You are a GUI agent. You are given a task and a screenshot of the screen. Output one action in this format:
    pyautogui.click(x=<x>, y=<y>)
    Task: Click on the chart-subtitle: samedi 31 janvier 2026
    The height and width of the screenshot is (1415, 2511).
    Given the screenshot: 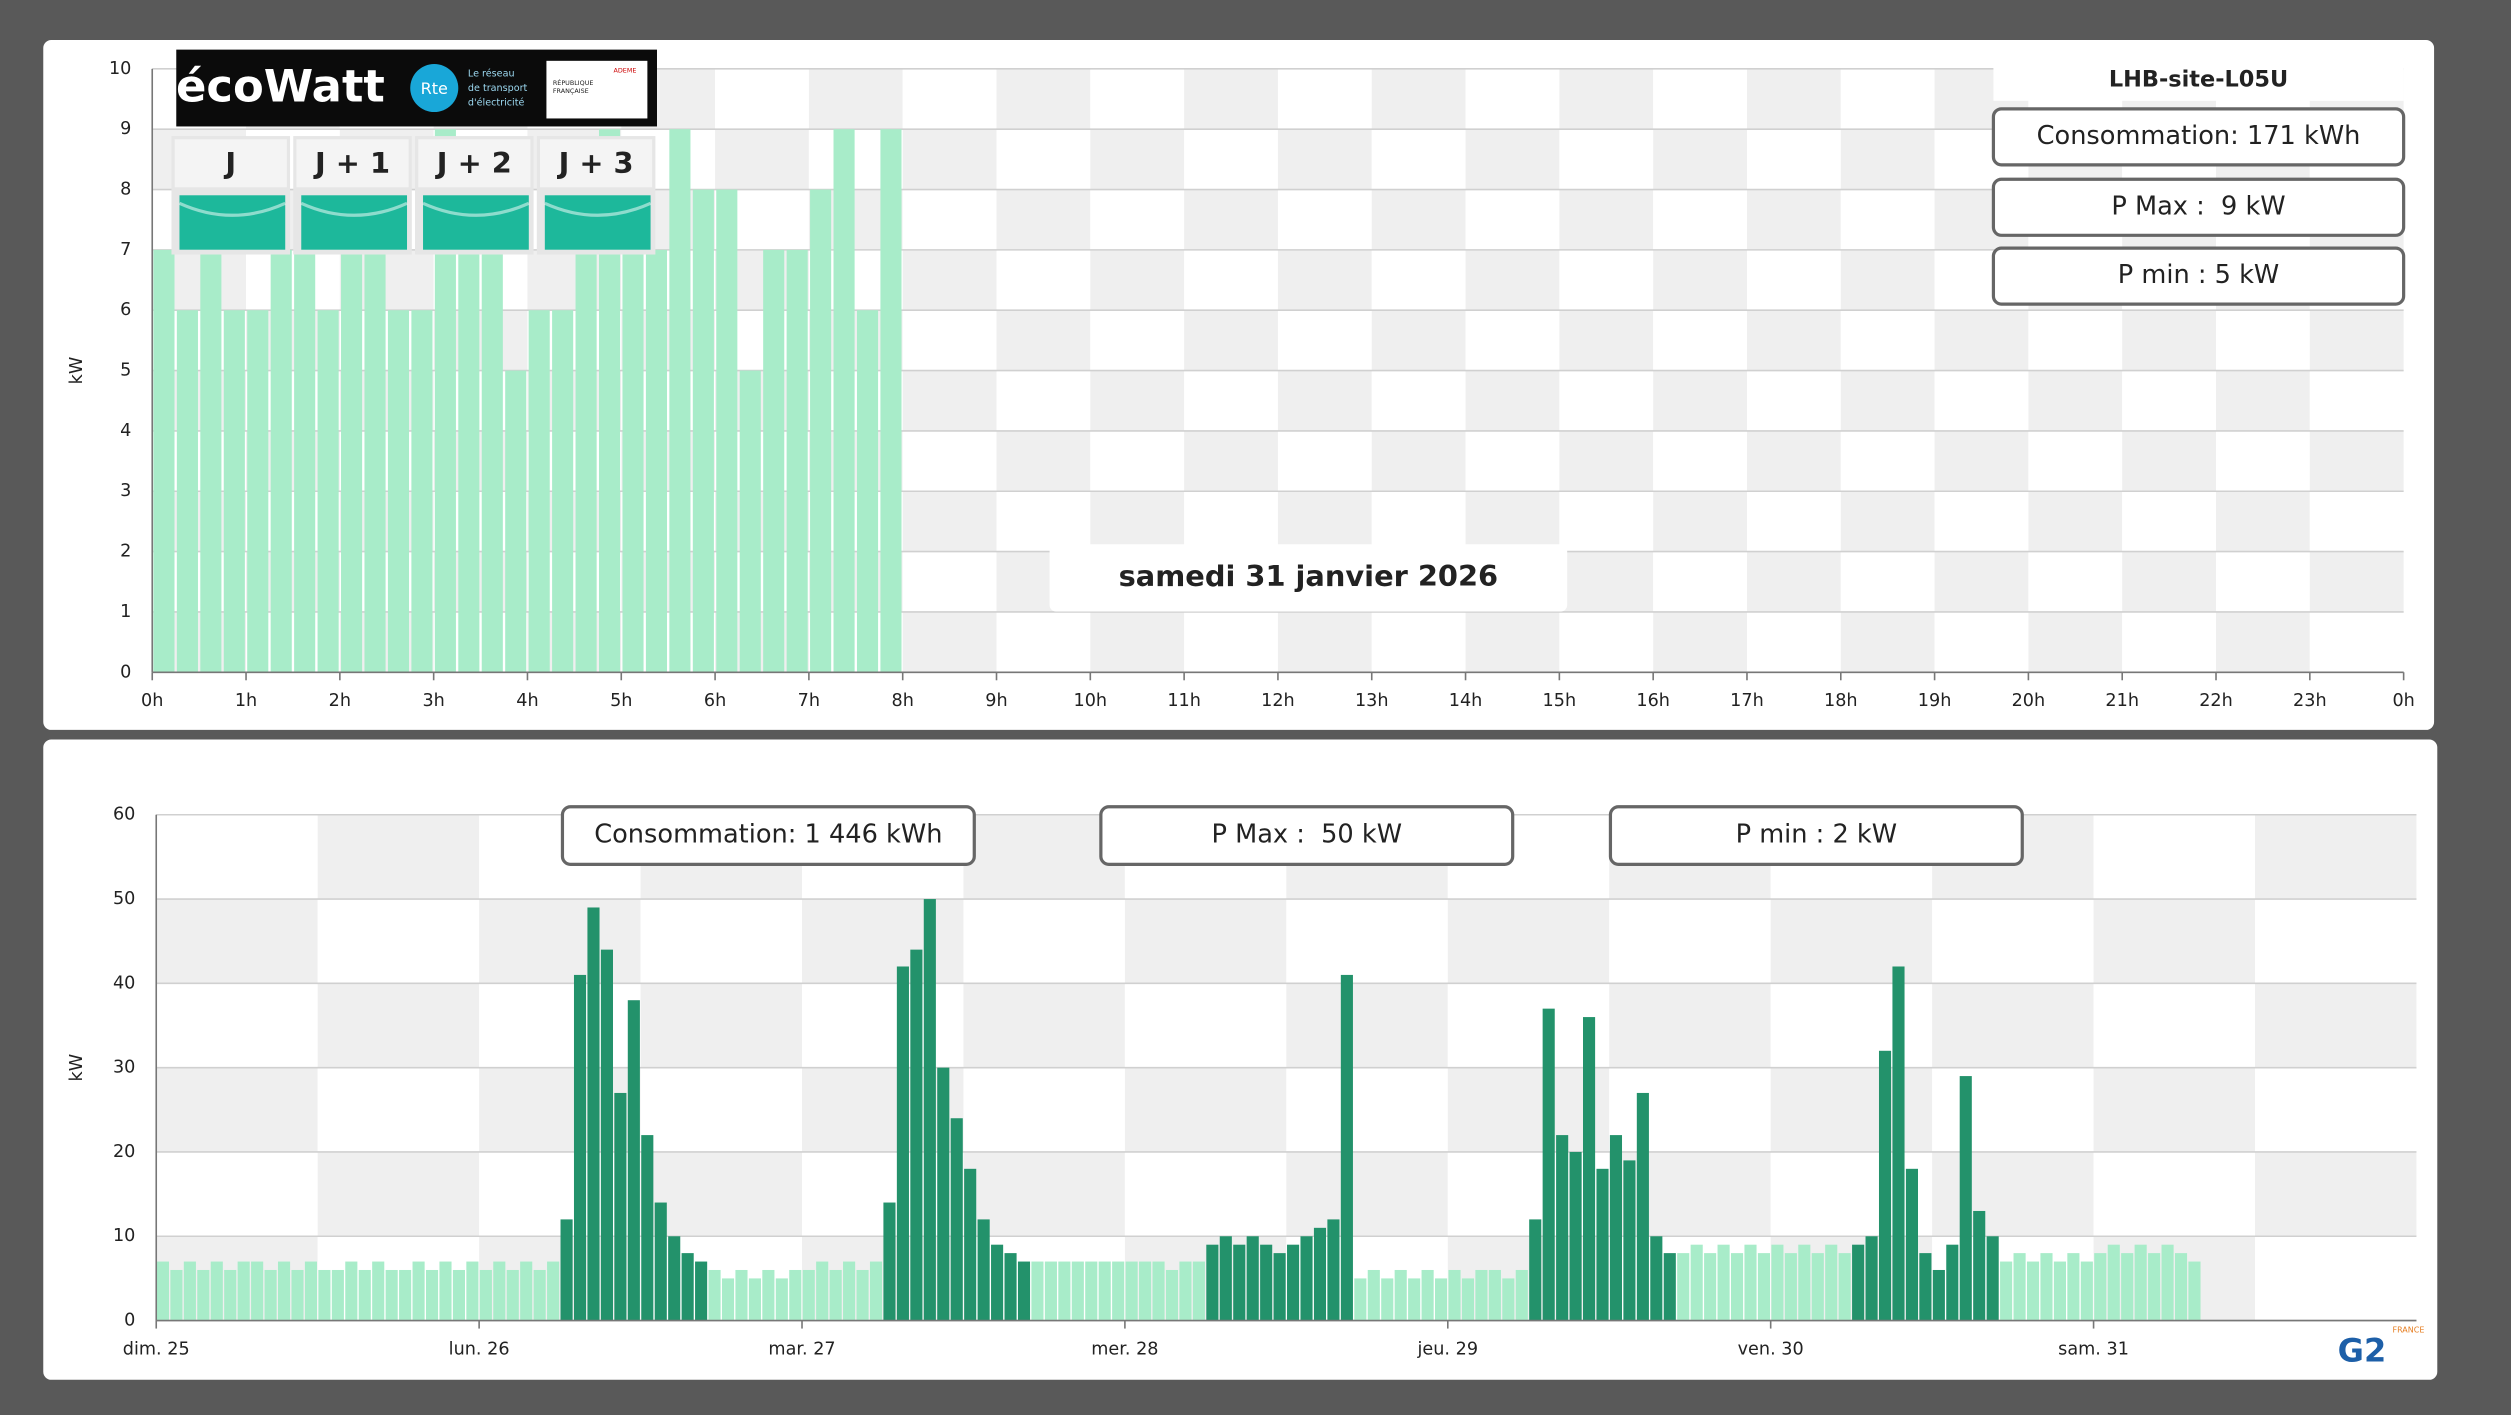 What is the action you would take?
    pyautogui.click(x=1308, y=576)
    